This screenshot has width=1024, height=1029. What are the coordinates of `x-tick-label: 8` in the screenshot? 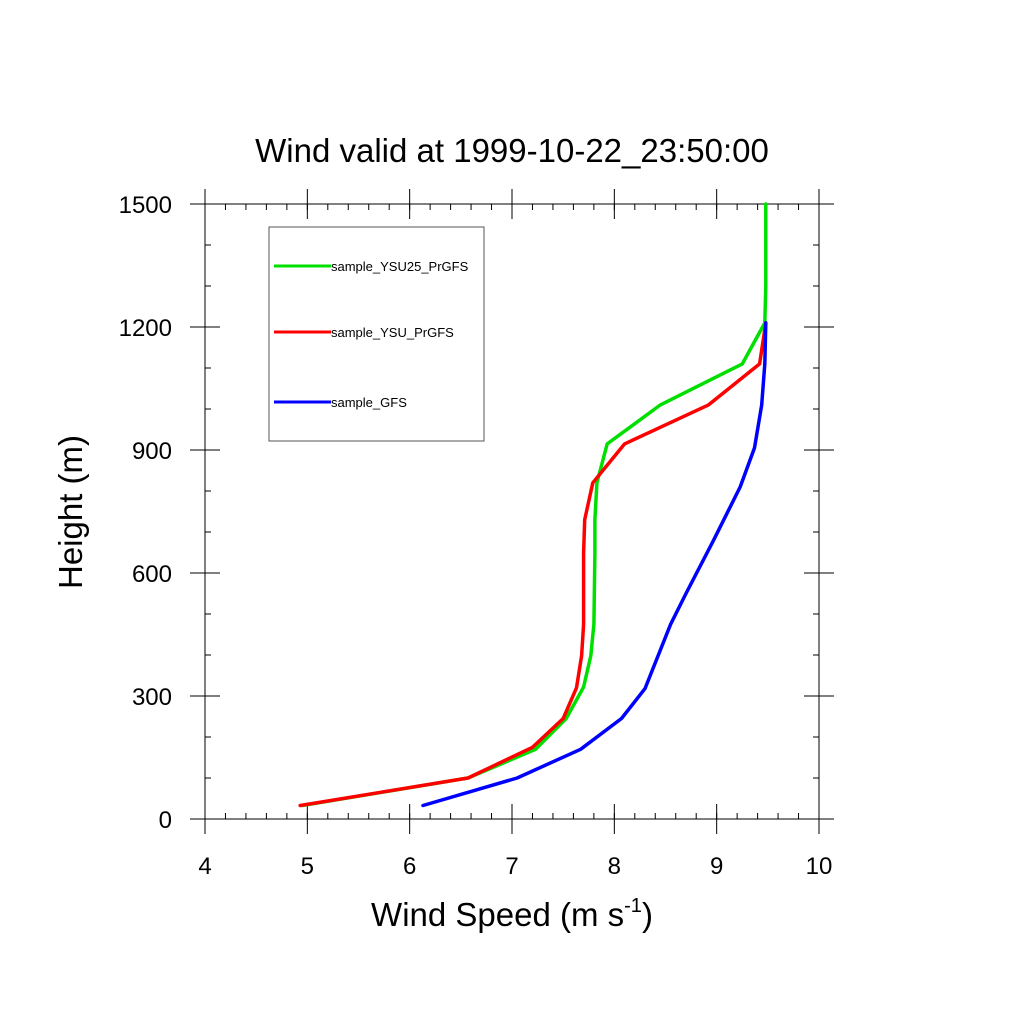 It's located at (614, 866).